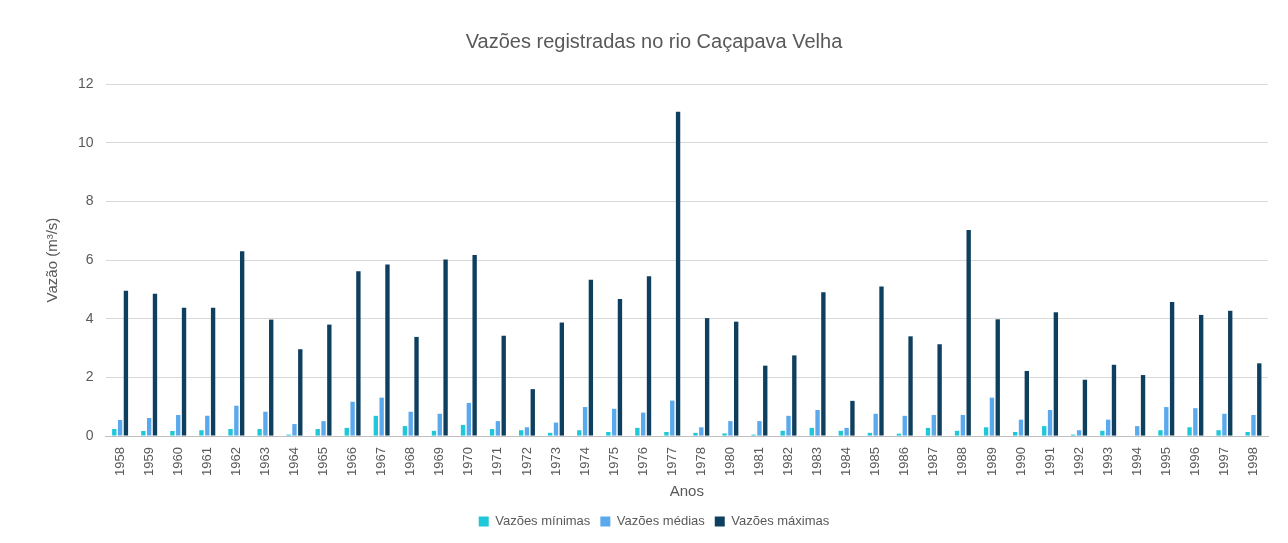 This screenshot has width=1288, height=543. Describe the element at coordinates (89, 376) in the screenshot. I see `y-tick-label: 2` at that location.